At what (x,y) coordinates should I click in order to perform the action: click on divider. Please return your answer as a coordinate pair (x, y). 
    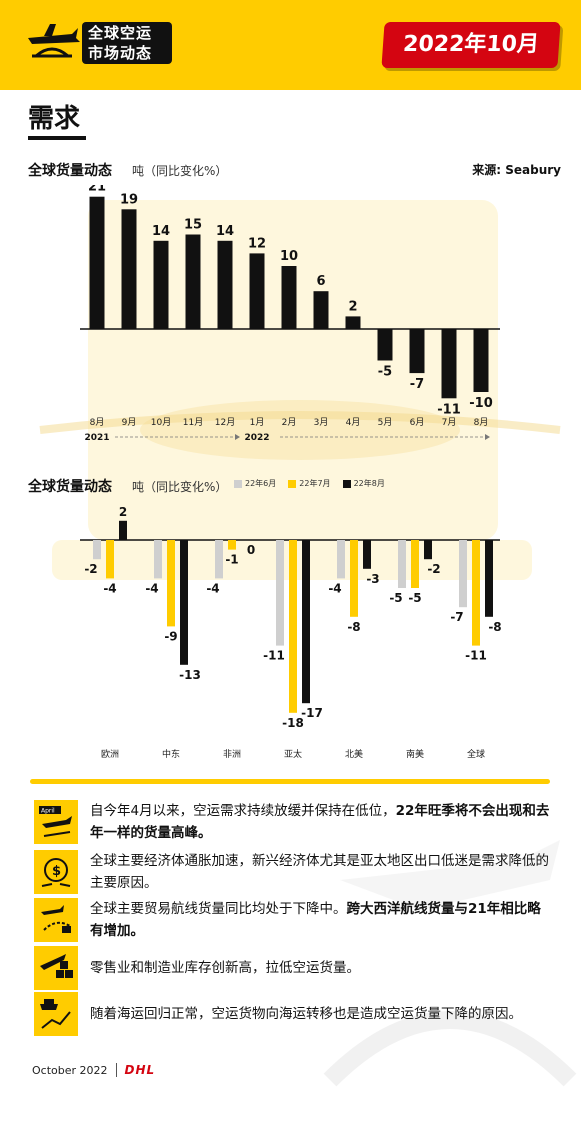
    Looking at the image, I should click on (290, 781).